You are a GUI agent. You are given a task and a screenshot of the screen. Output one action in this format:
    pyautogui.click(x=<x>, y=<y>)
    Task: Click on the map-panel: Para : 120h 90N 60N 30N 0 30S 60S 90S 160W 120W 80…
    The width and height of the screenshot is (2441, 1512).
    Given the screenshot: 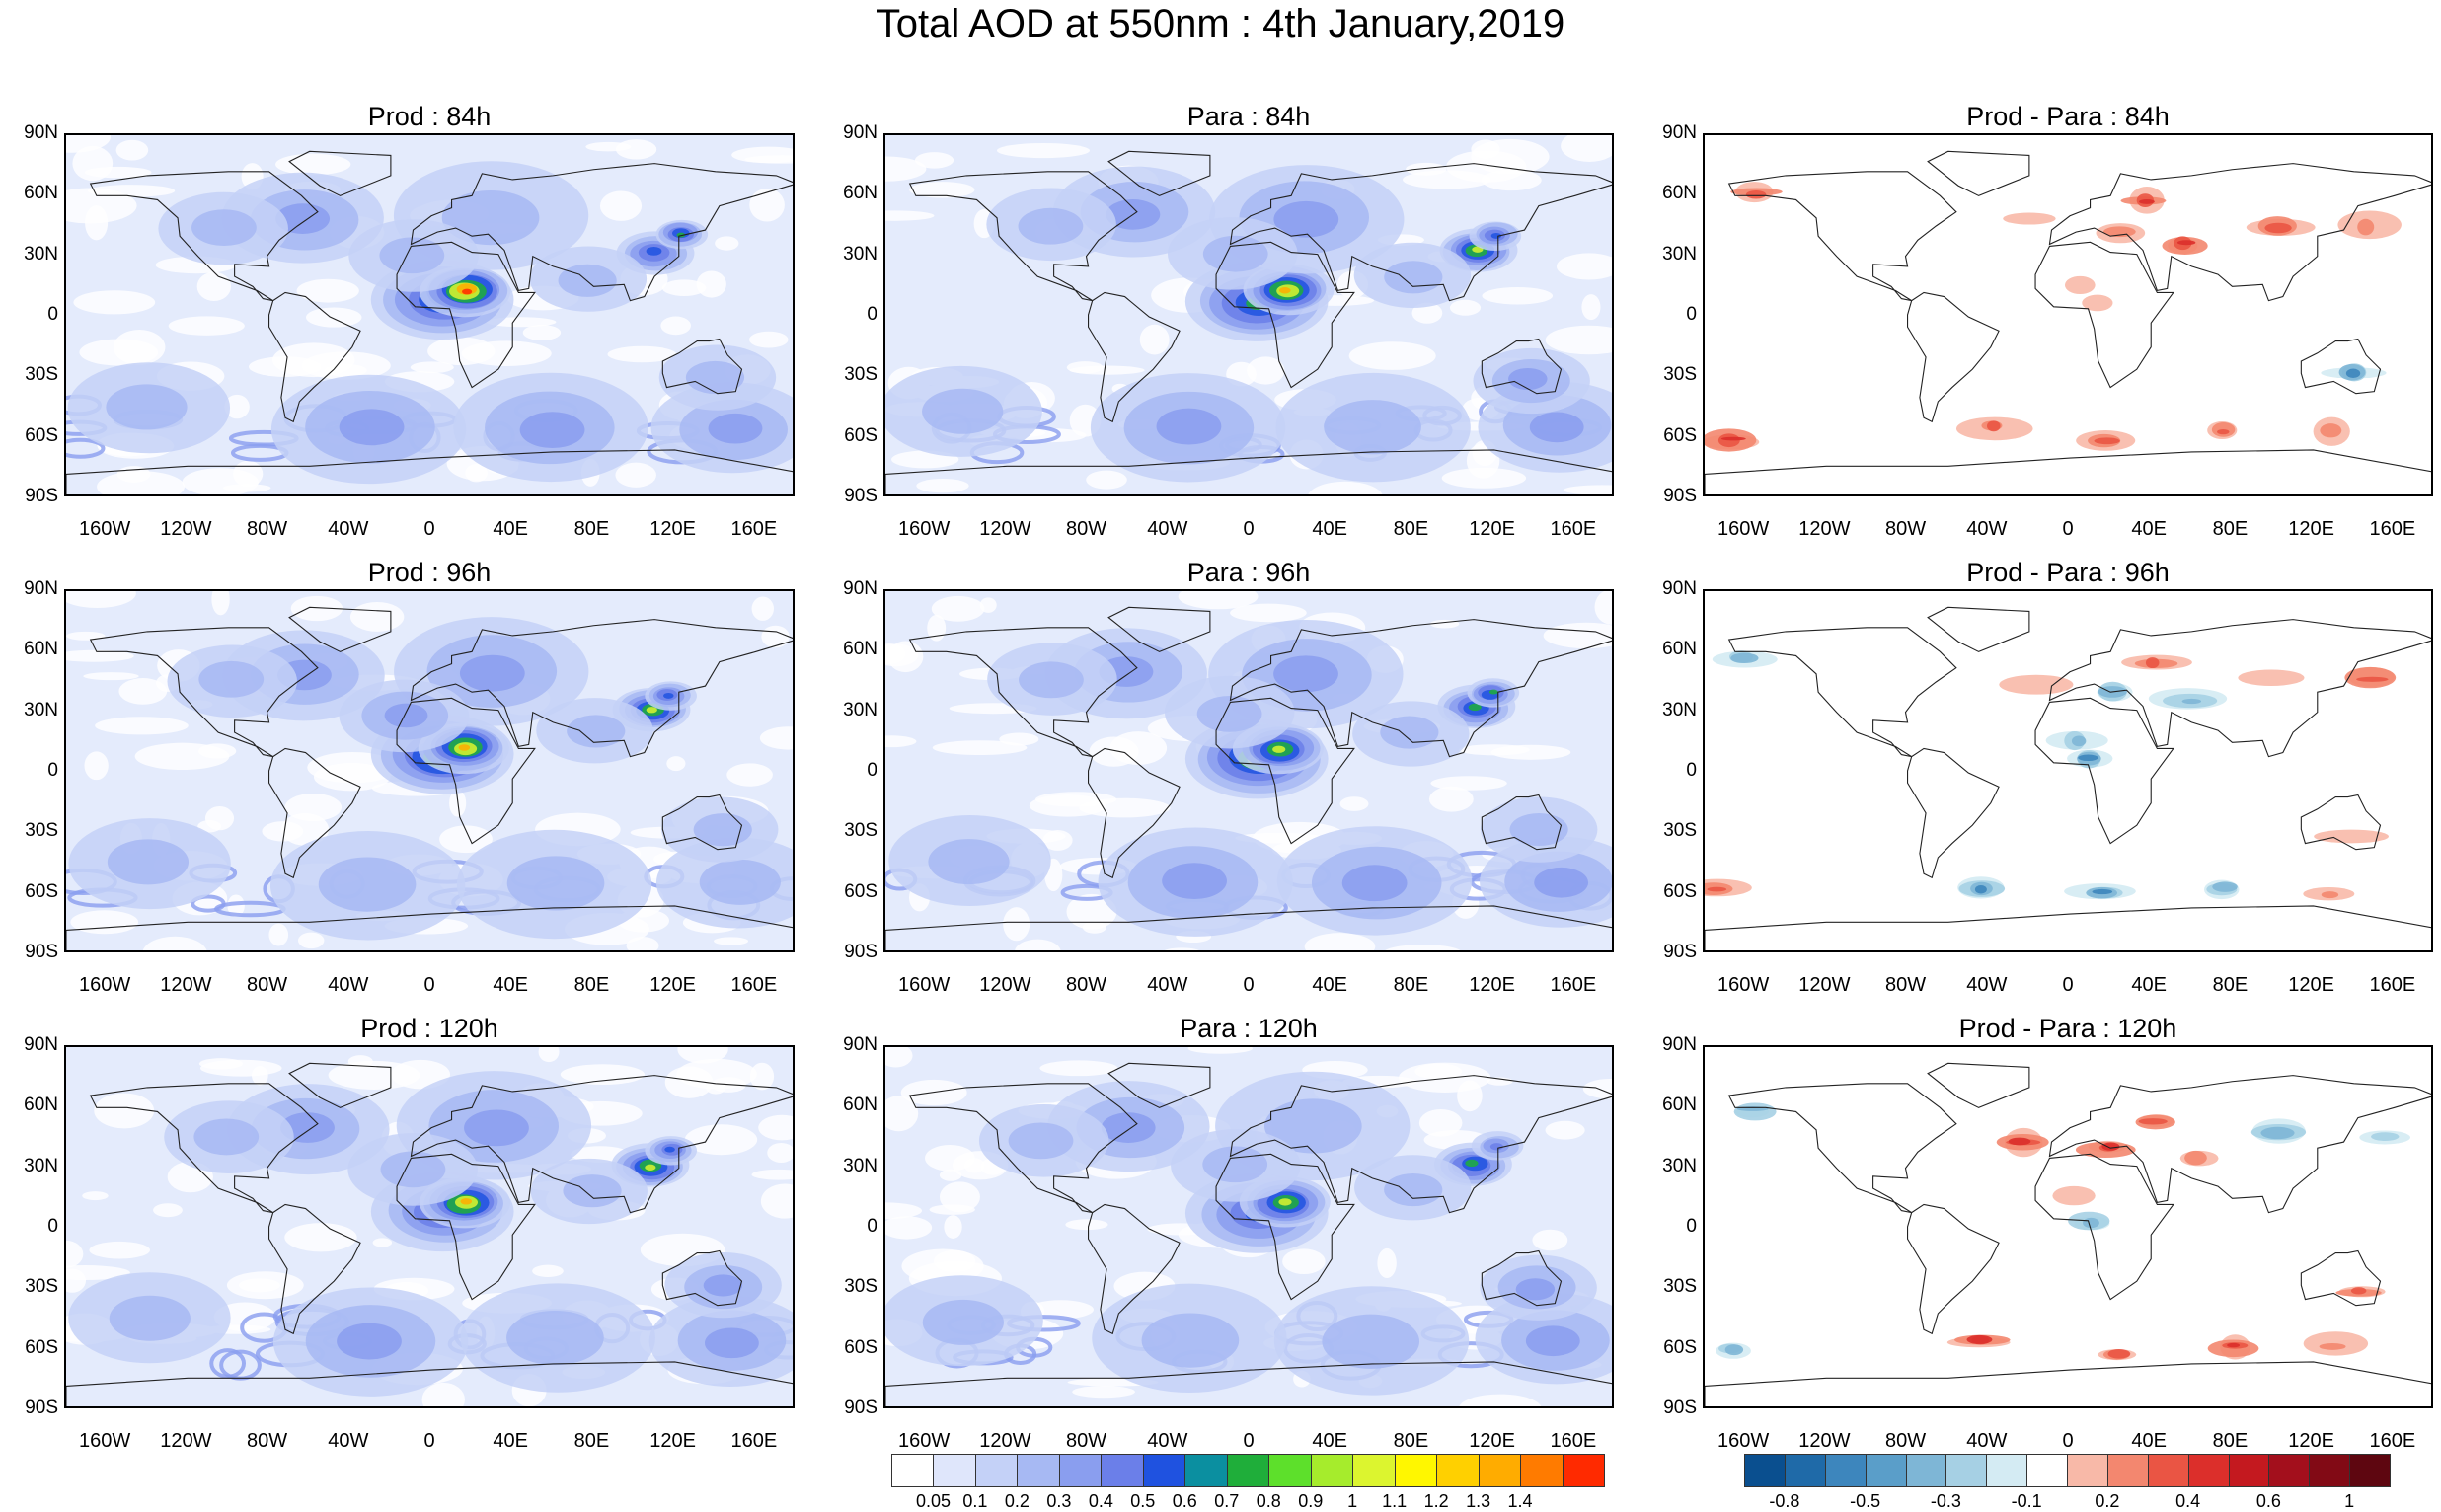 What is the action you would take?
    pyautogui.click(x=1229, y=1233)
    